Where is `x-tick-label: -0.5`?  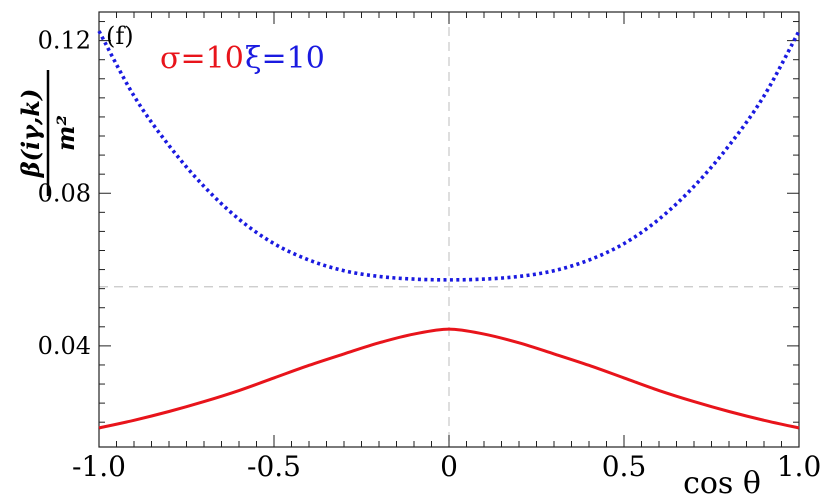
x-tick-label: -0.5 is located at coordinates (274, 466).